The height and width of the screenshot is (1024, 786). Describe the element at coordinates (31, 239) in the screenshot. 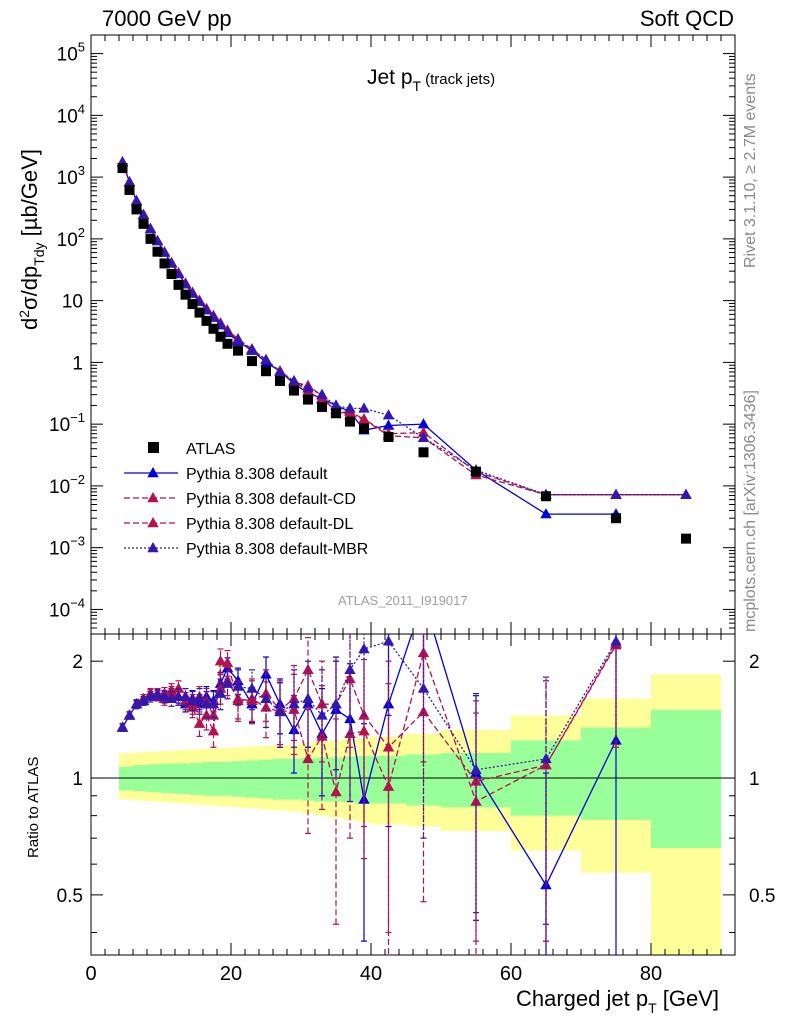

I see `y-axis-title-main: d2σ/dpTdy [µb/GeV]` at that location.